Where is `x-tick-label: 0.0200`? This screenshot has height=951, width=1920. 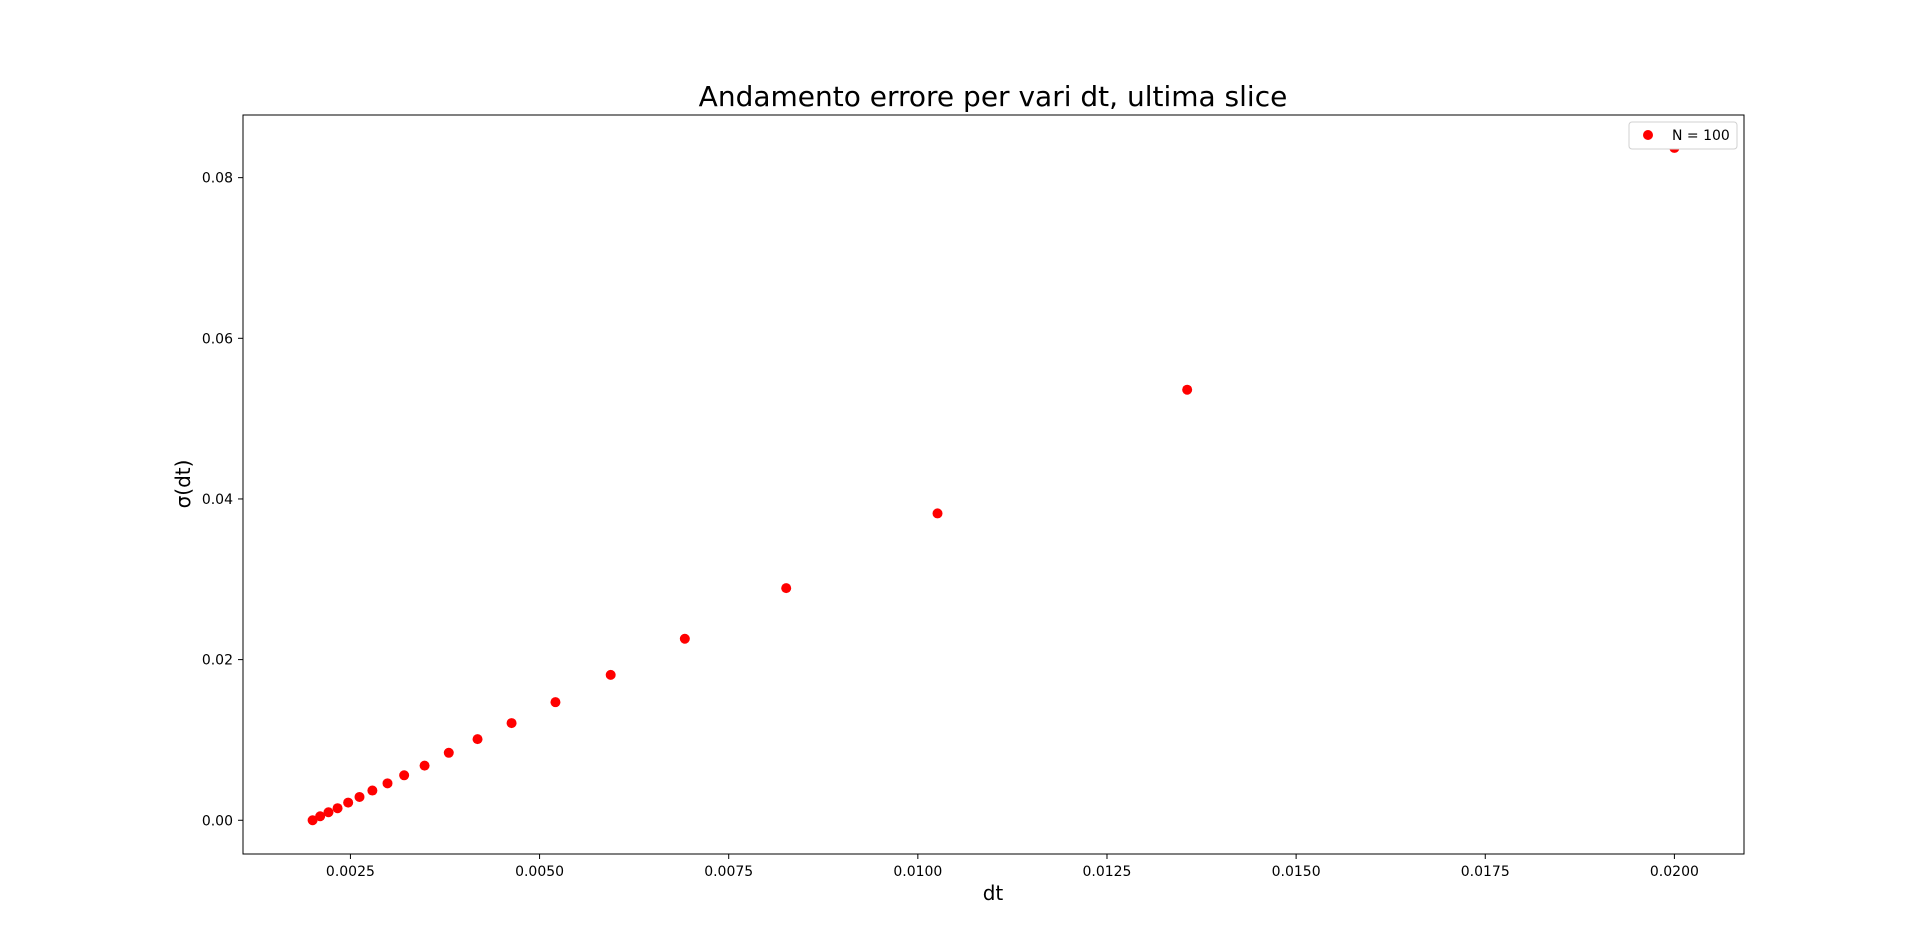
x-tick-label: 0.0200 is located at coordinates (1674, 872).